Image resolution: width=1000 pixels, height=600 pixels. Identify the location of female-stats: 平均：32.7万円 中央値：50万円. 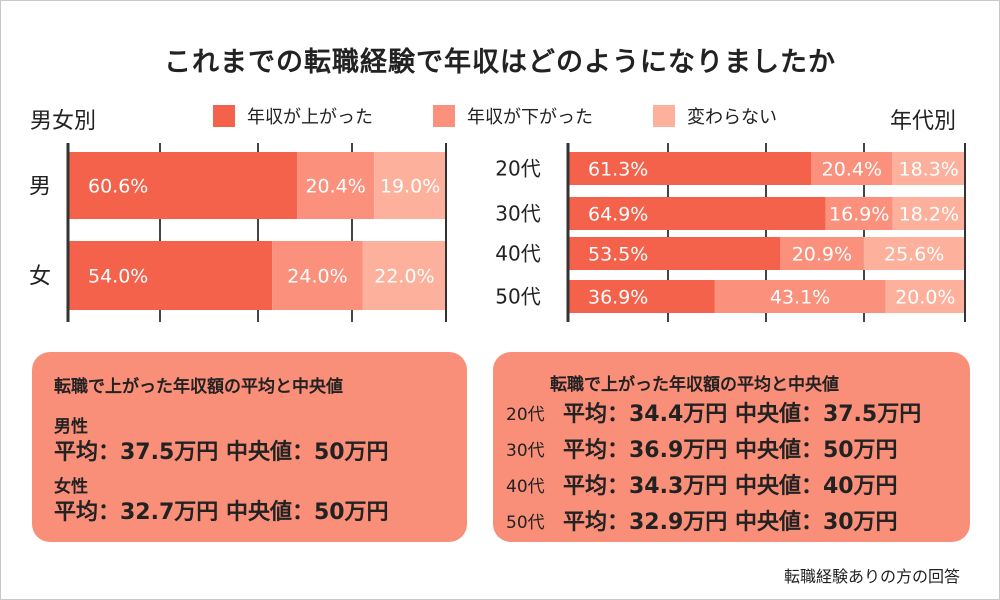
(221, 512).